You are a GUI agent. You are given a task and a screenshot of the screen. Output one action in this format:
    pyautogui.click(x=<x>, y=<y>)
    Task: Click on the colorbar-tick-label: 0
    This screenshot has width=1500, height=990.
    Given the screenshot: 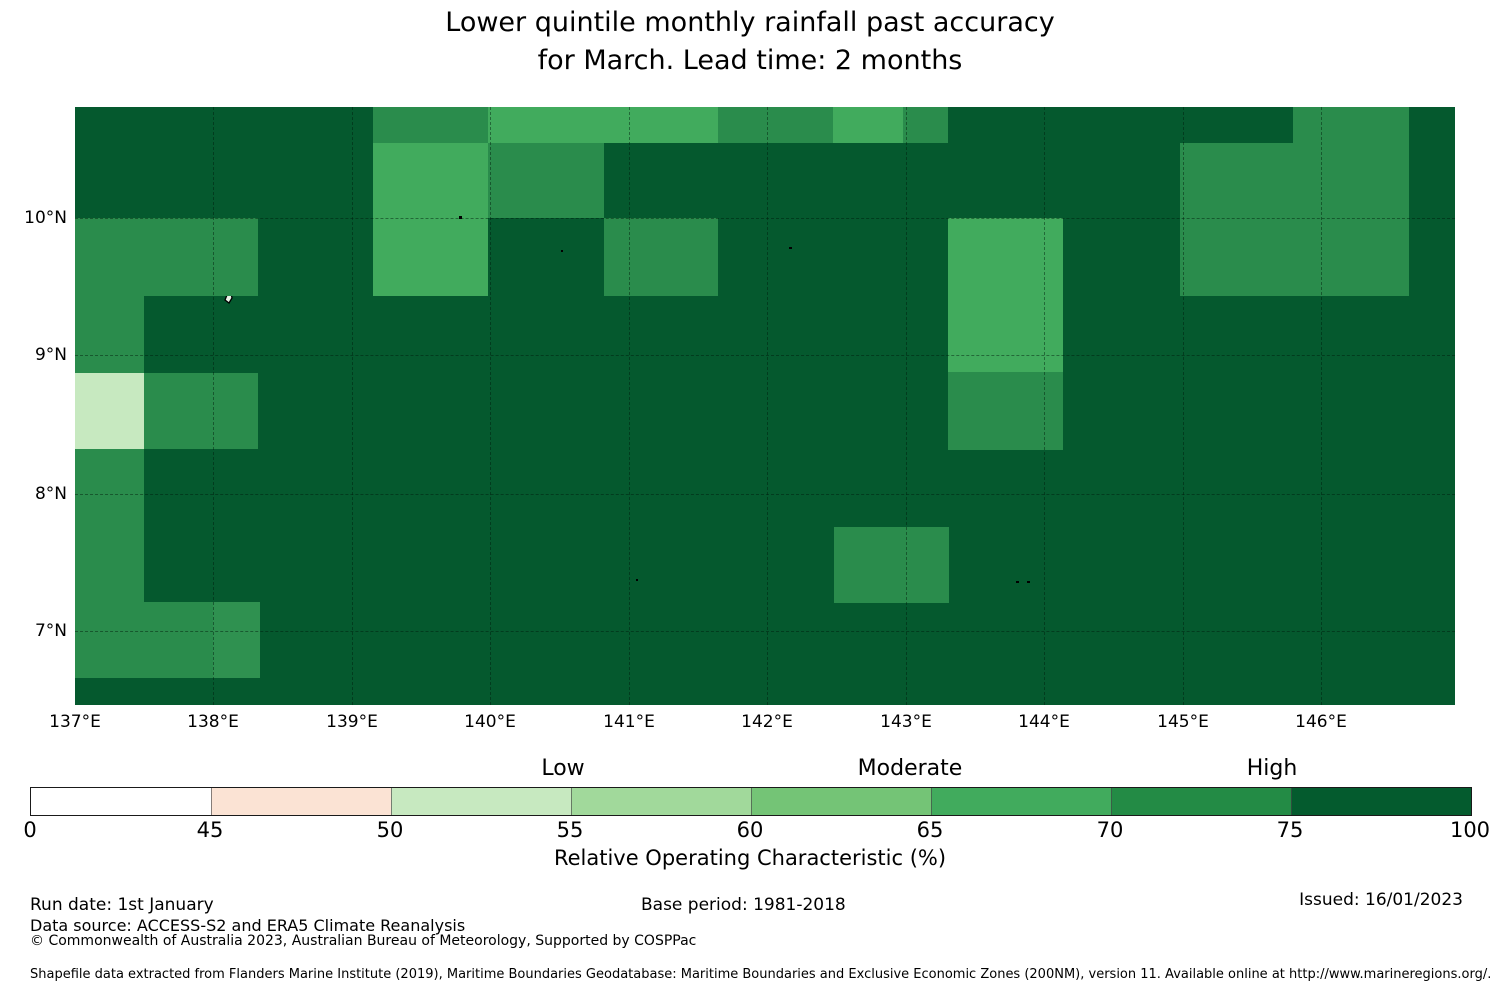 What is the action you would take?
    pyautogui.click(x=30, y=830)
    